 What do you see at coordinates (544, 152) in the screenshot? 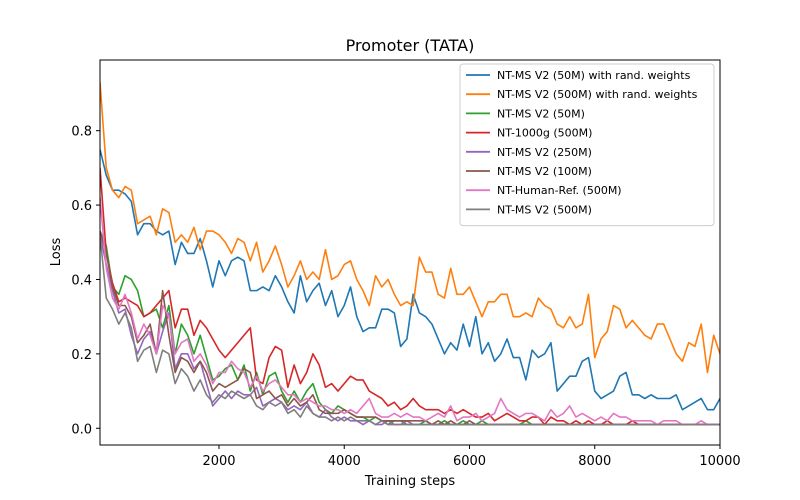
I see `legend-label: NT-MS V2 (250M)` at bounding box center [544, 152].